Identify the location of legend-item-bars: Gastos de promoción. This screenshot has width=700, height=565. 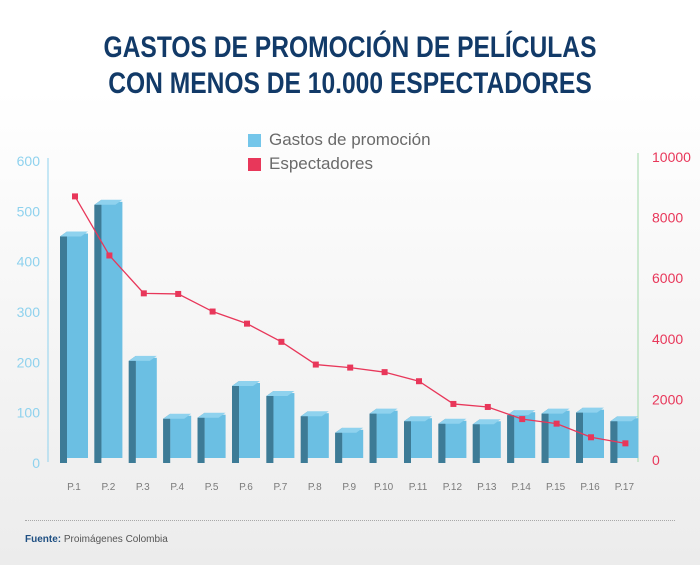
(339, 140).